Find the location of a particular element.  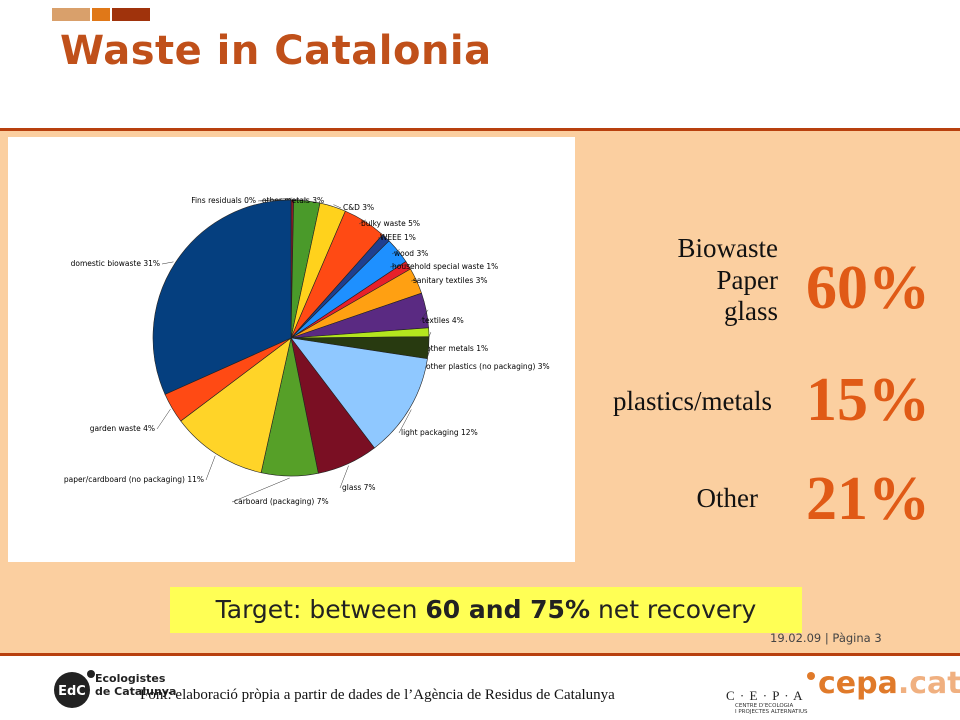

pie-slice-label: garden waste 4% is located at coordinates (122, 428).